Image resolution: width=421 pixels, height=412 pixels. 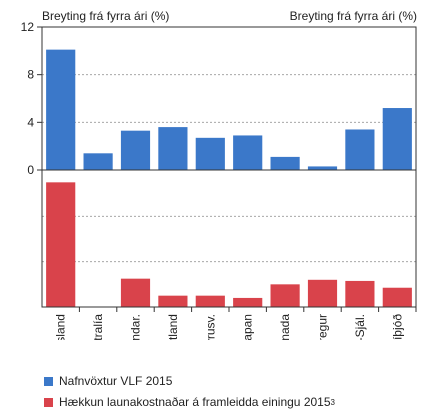 I want to click on x-tick-label: Svíþjóð, so click(x=397, y=327).